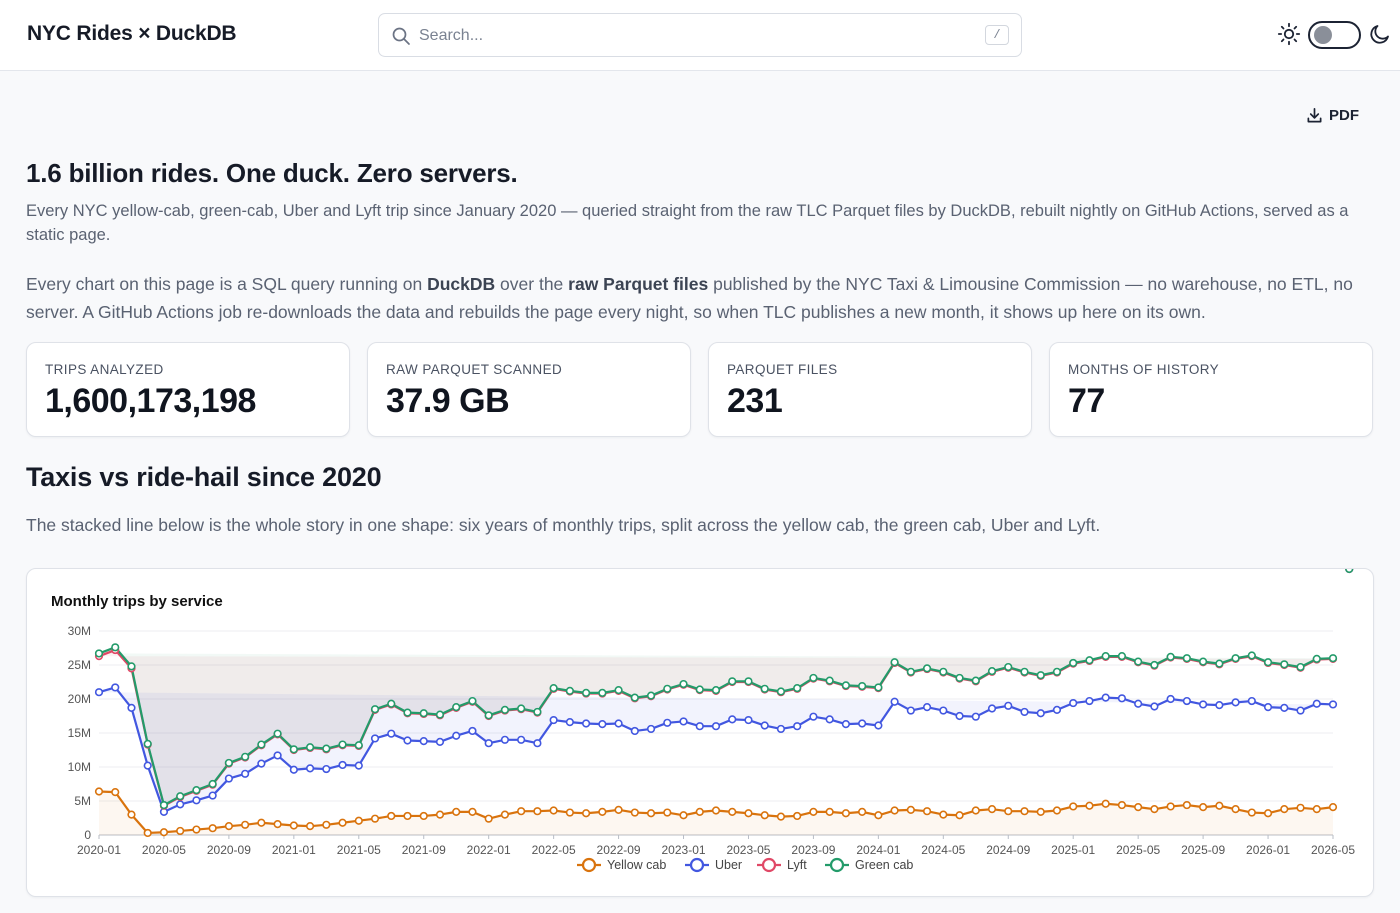  I want to click on series-points-yellow-cab, so click(716, 812).